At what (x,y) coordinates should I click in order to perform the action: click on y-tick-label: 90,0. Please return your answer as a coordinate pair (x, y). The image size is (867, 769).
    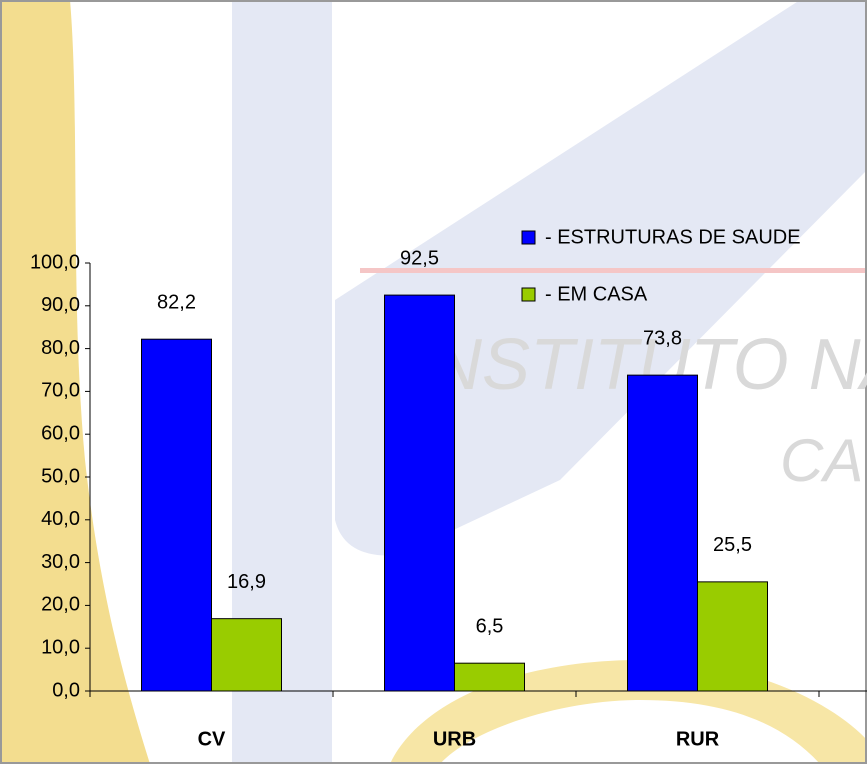
    Looking at the image, I should click on (60, 305).